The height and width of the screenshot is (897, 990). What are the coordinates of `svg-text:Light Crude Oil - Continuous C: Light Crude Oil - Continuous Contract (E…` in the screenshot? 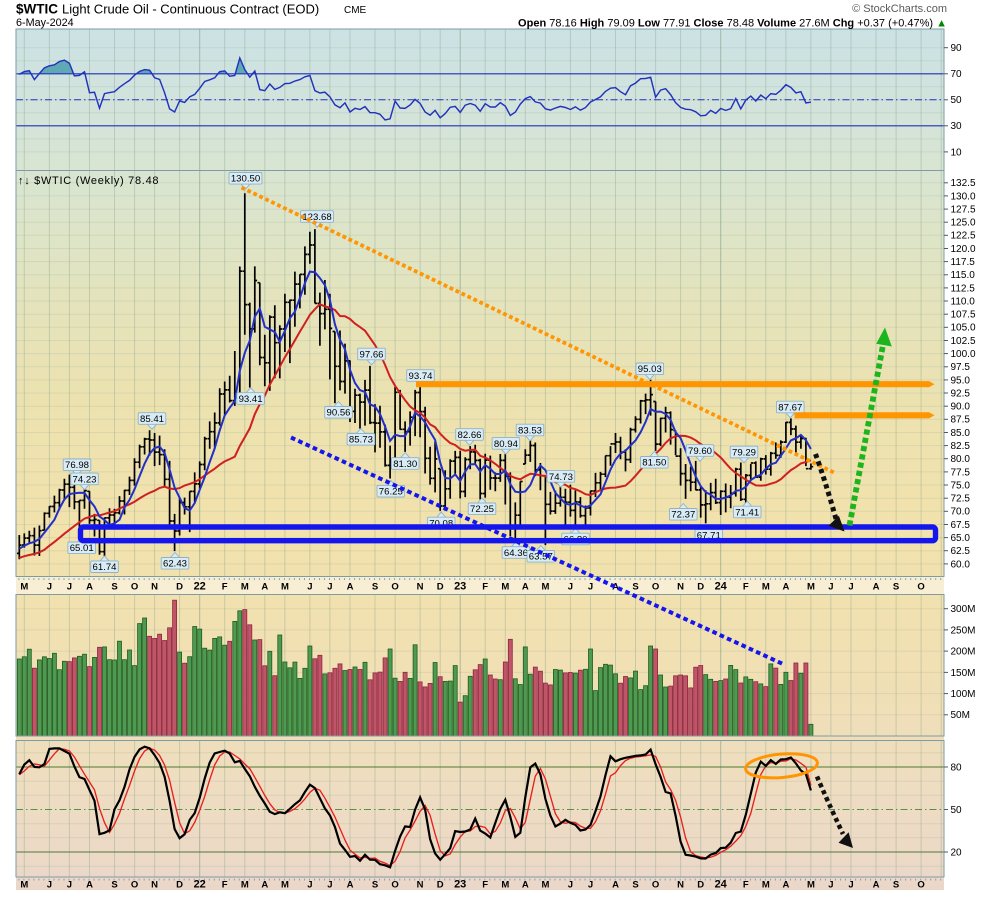 It's located at (190, 9).